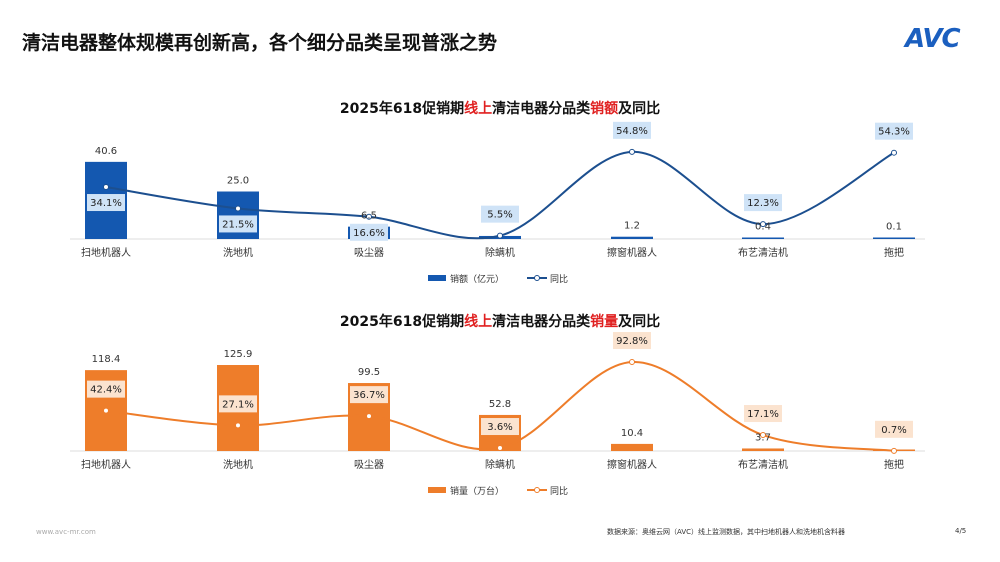 The image size is (1000, 562). What do you see at coordinates (238, 181) in the screenshot?
I see `bar-label: 25.0` at bounding box center [238, 181].